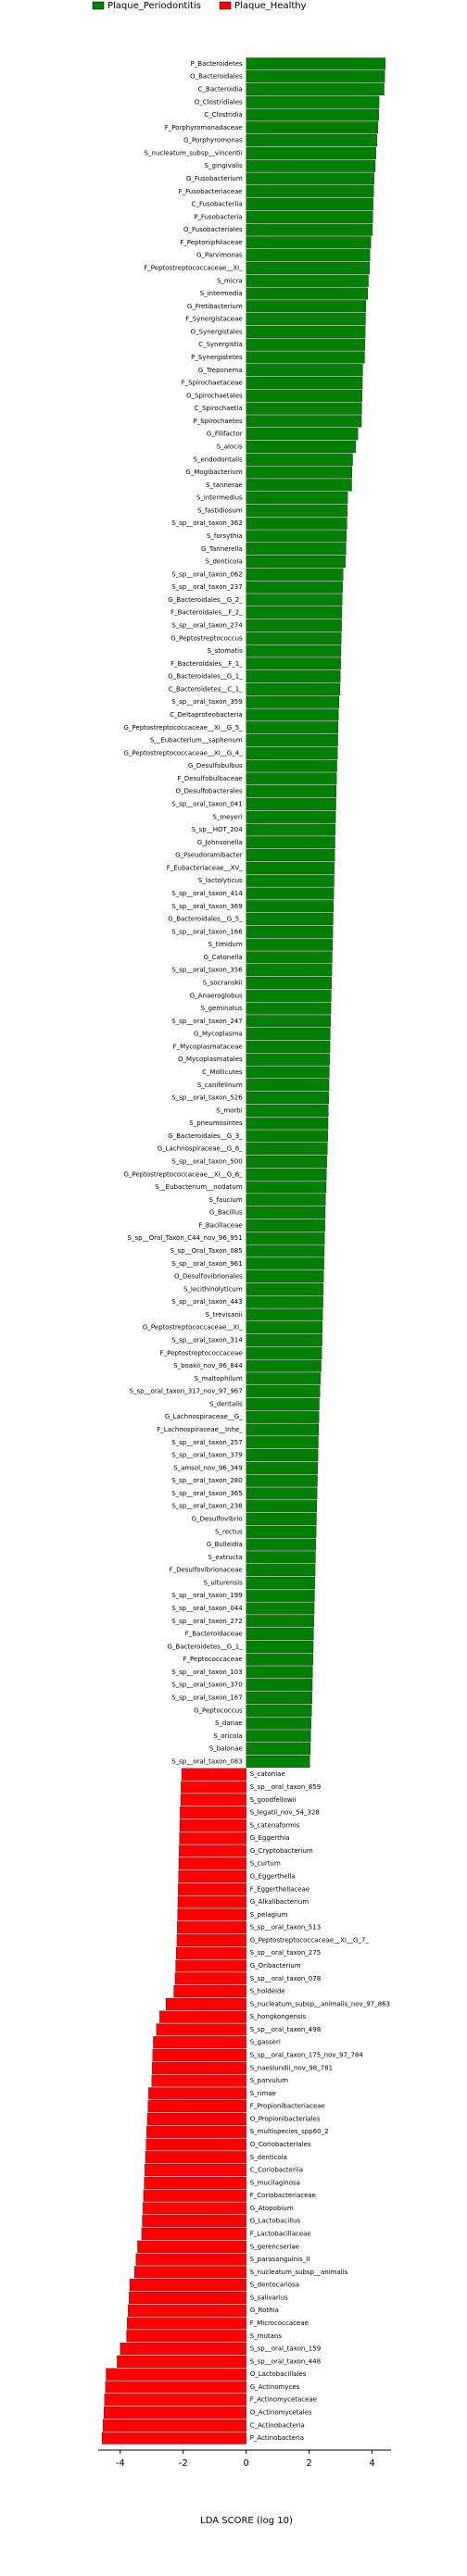 This screenshot has height=2576, width=467. What do you see at coordinates (213, 1659) in the screenshot?
I see `bar-label: F_Peptococcaceae` at bounding box center [213, 1659].